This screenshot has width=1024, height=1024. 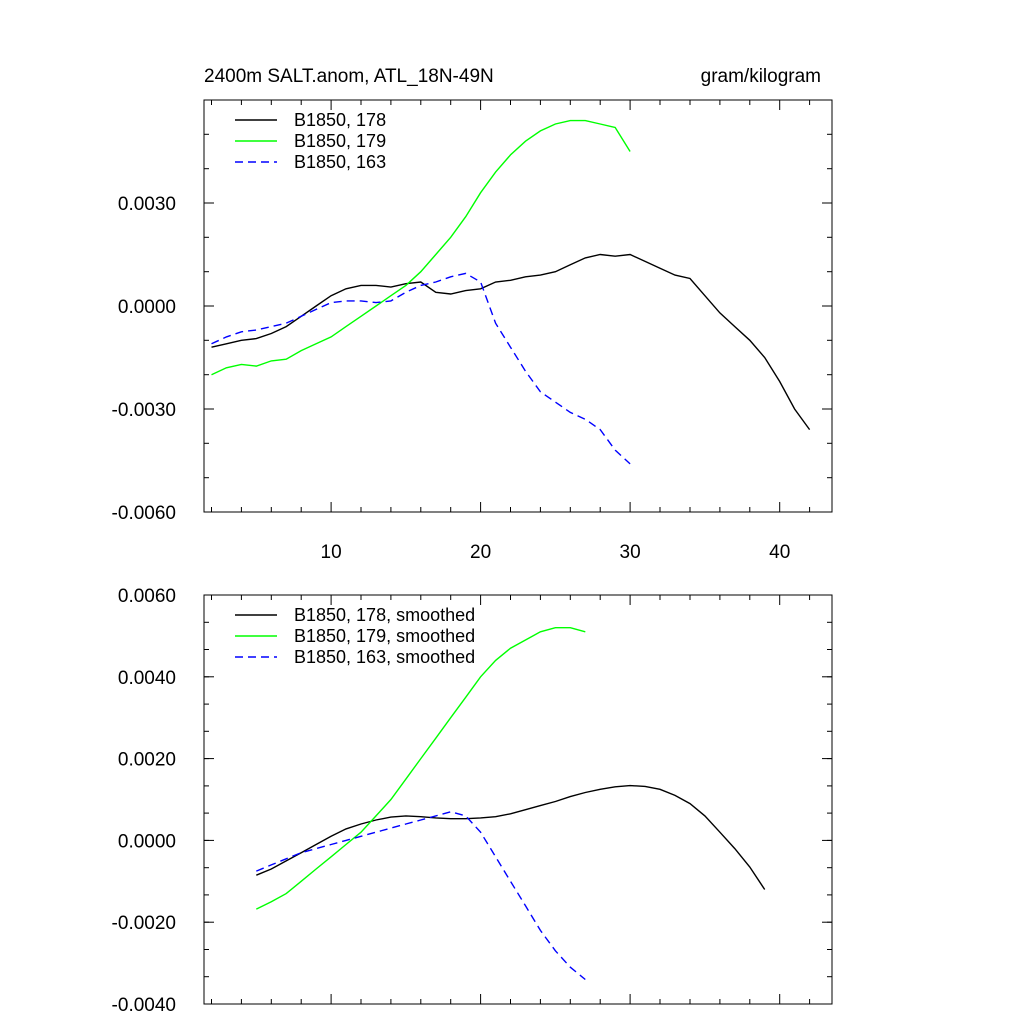 What do you see at coordinates (480, 552) in the screenshot?
I see `top-x-tick-label: 20` at bounding box center [480, 552].